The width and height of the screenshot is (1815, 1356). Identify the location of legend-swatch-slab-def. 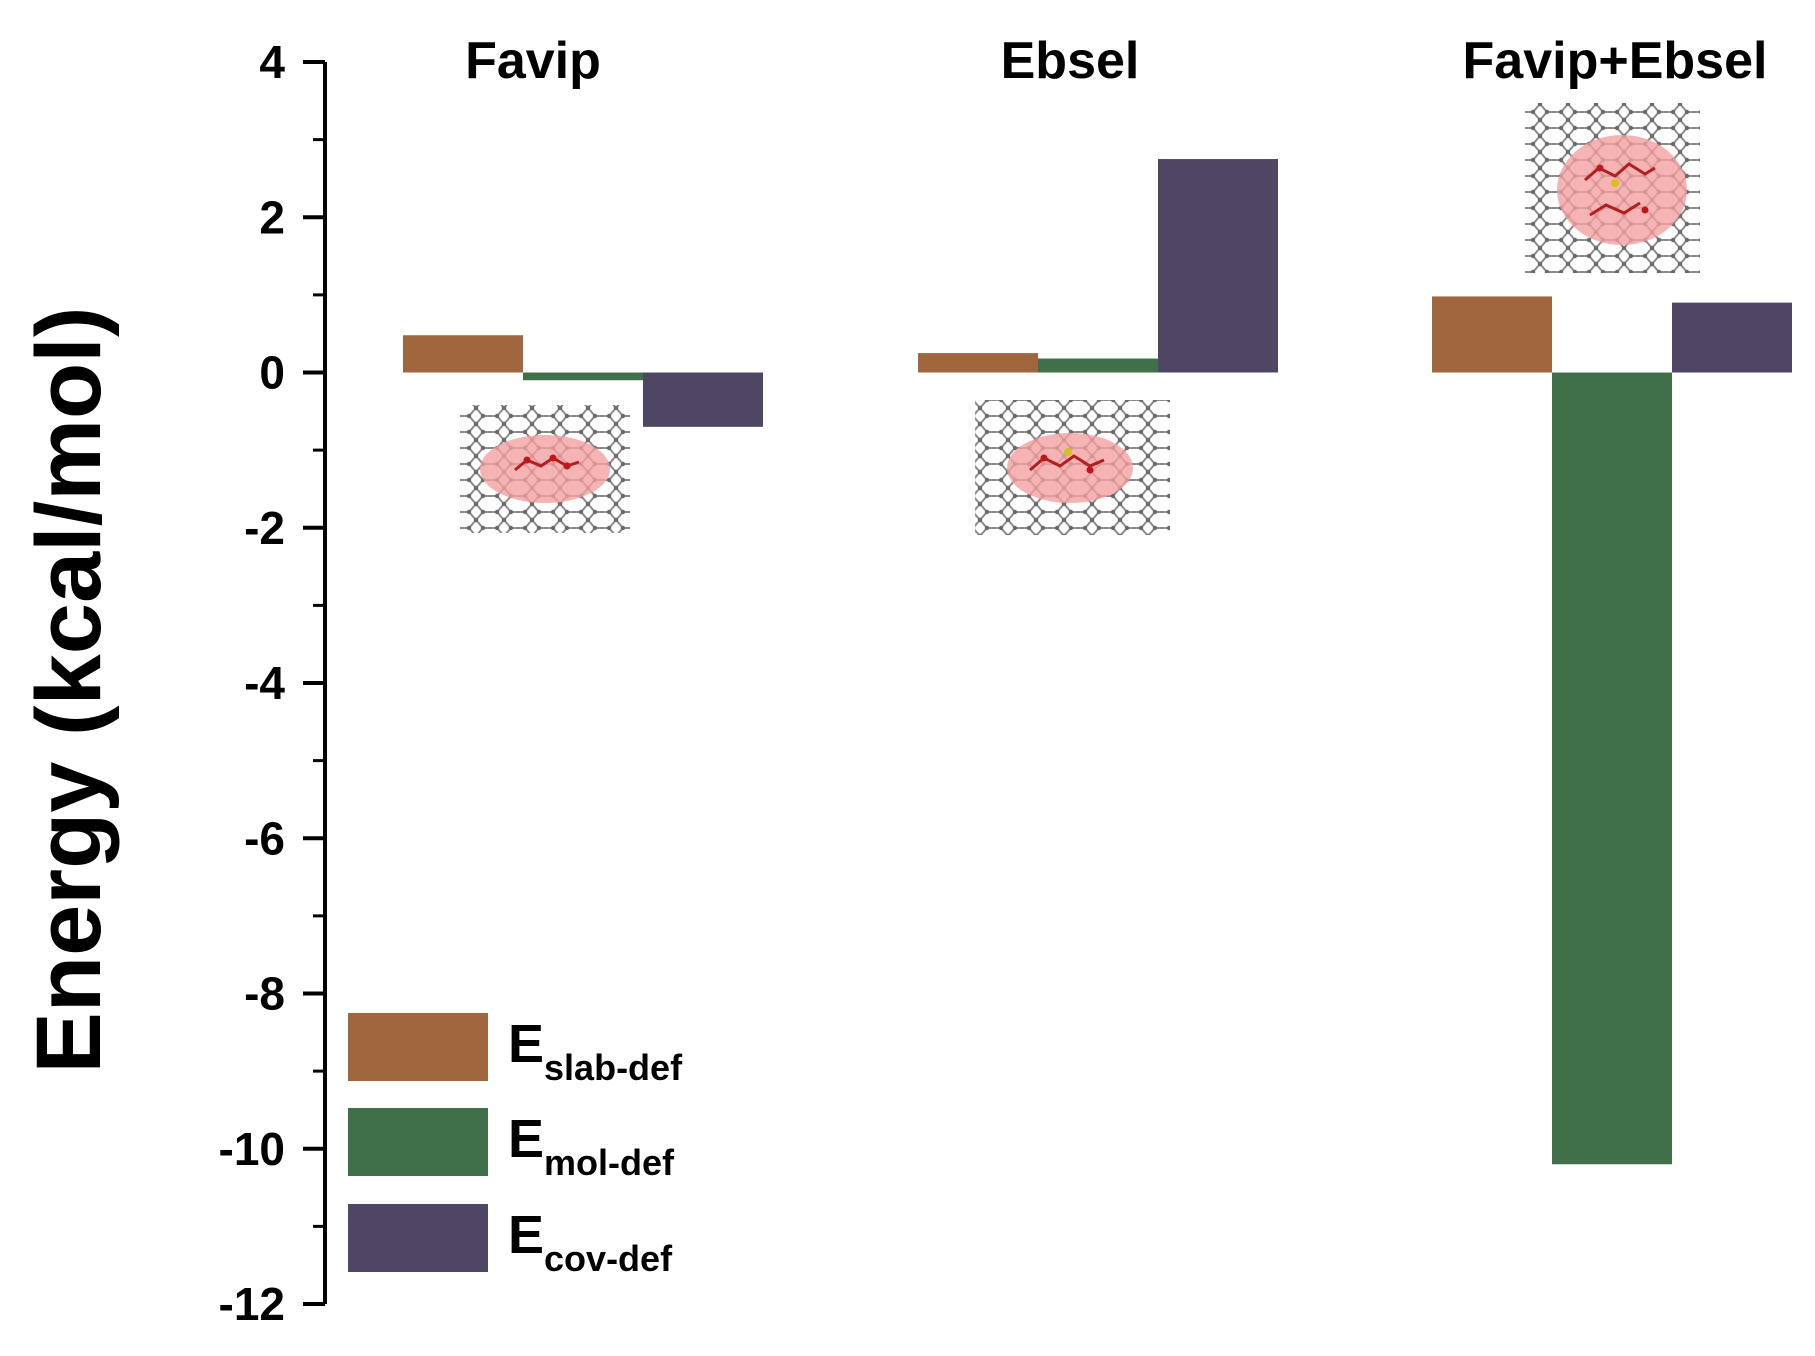
(418, 1047).